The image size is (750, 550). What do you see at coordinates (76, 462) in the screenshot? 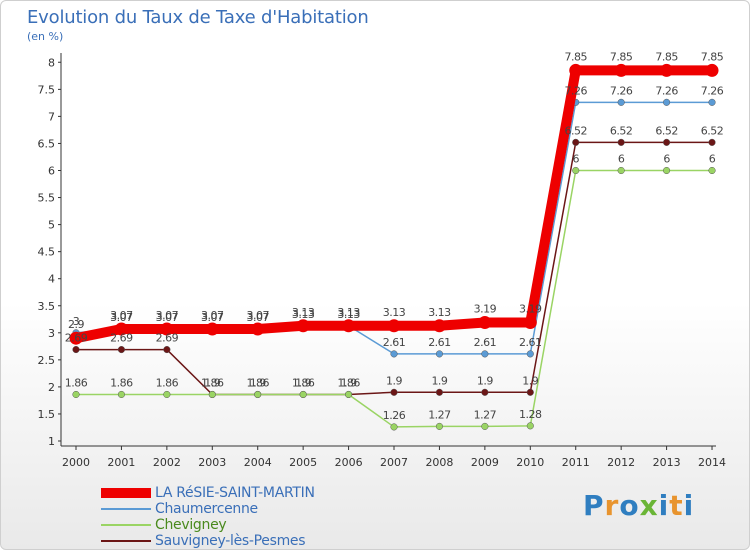
I see `x-tick-label: 2000` at bounding box center [76, 462].